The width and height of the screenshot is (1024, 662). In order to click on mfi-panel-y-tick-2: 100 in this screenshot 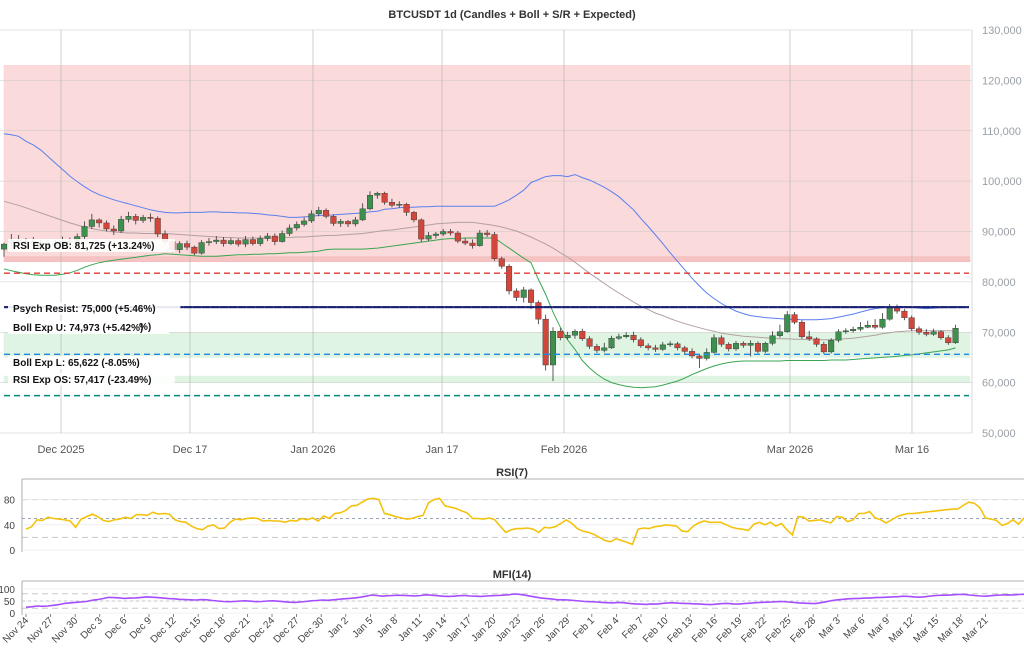, I will do `click(7, 590)`.